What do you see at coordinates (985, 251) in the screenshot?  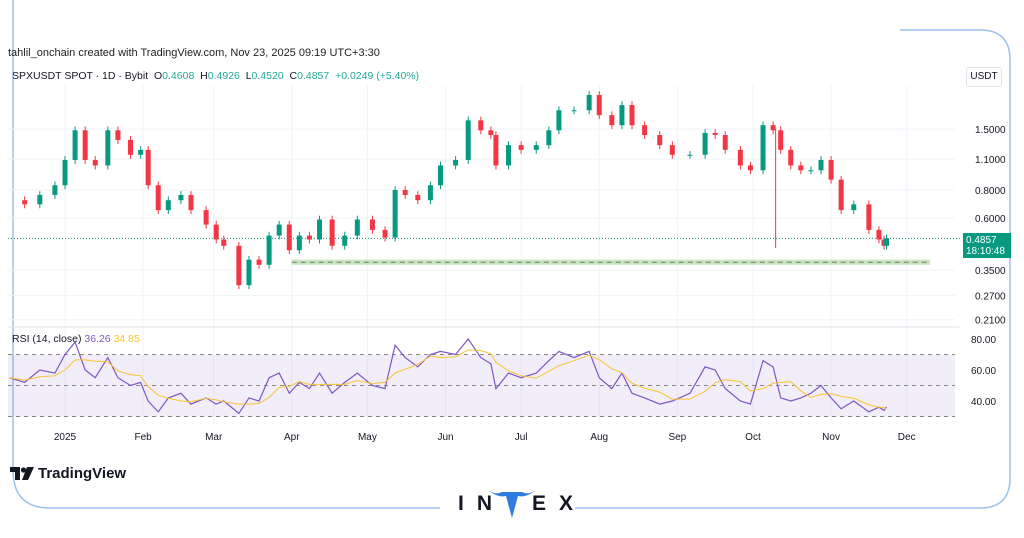 I see `bar-countdown: 18:10:48` at bounding box center [985, 251].